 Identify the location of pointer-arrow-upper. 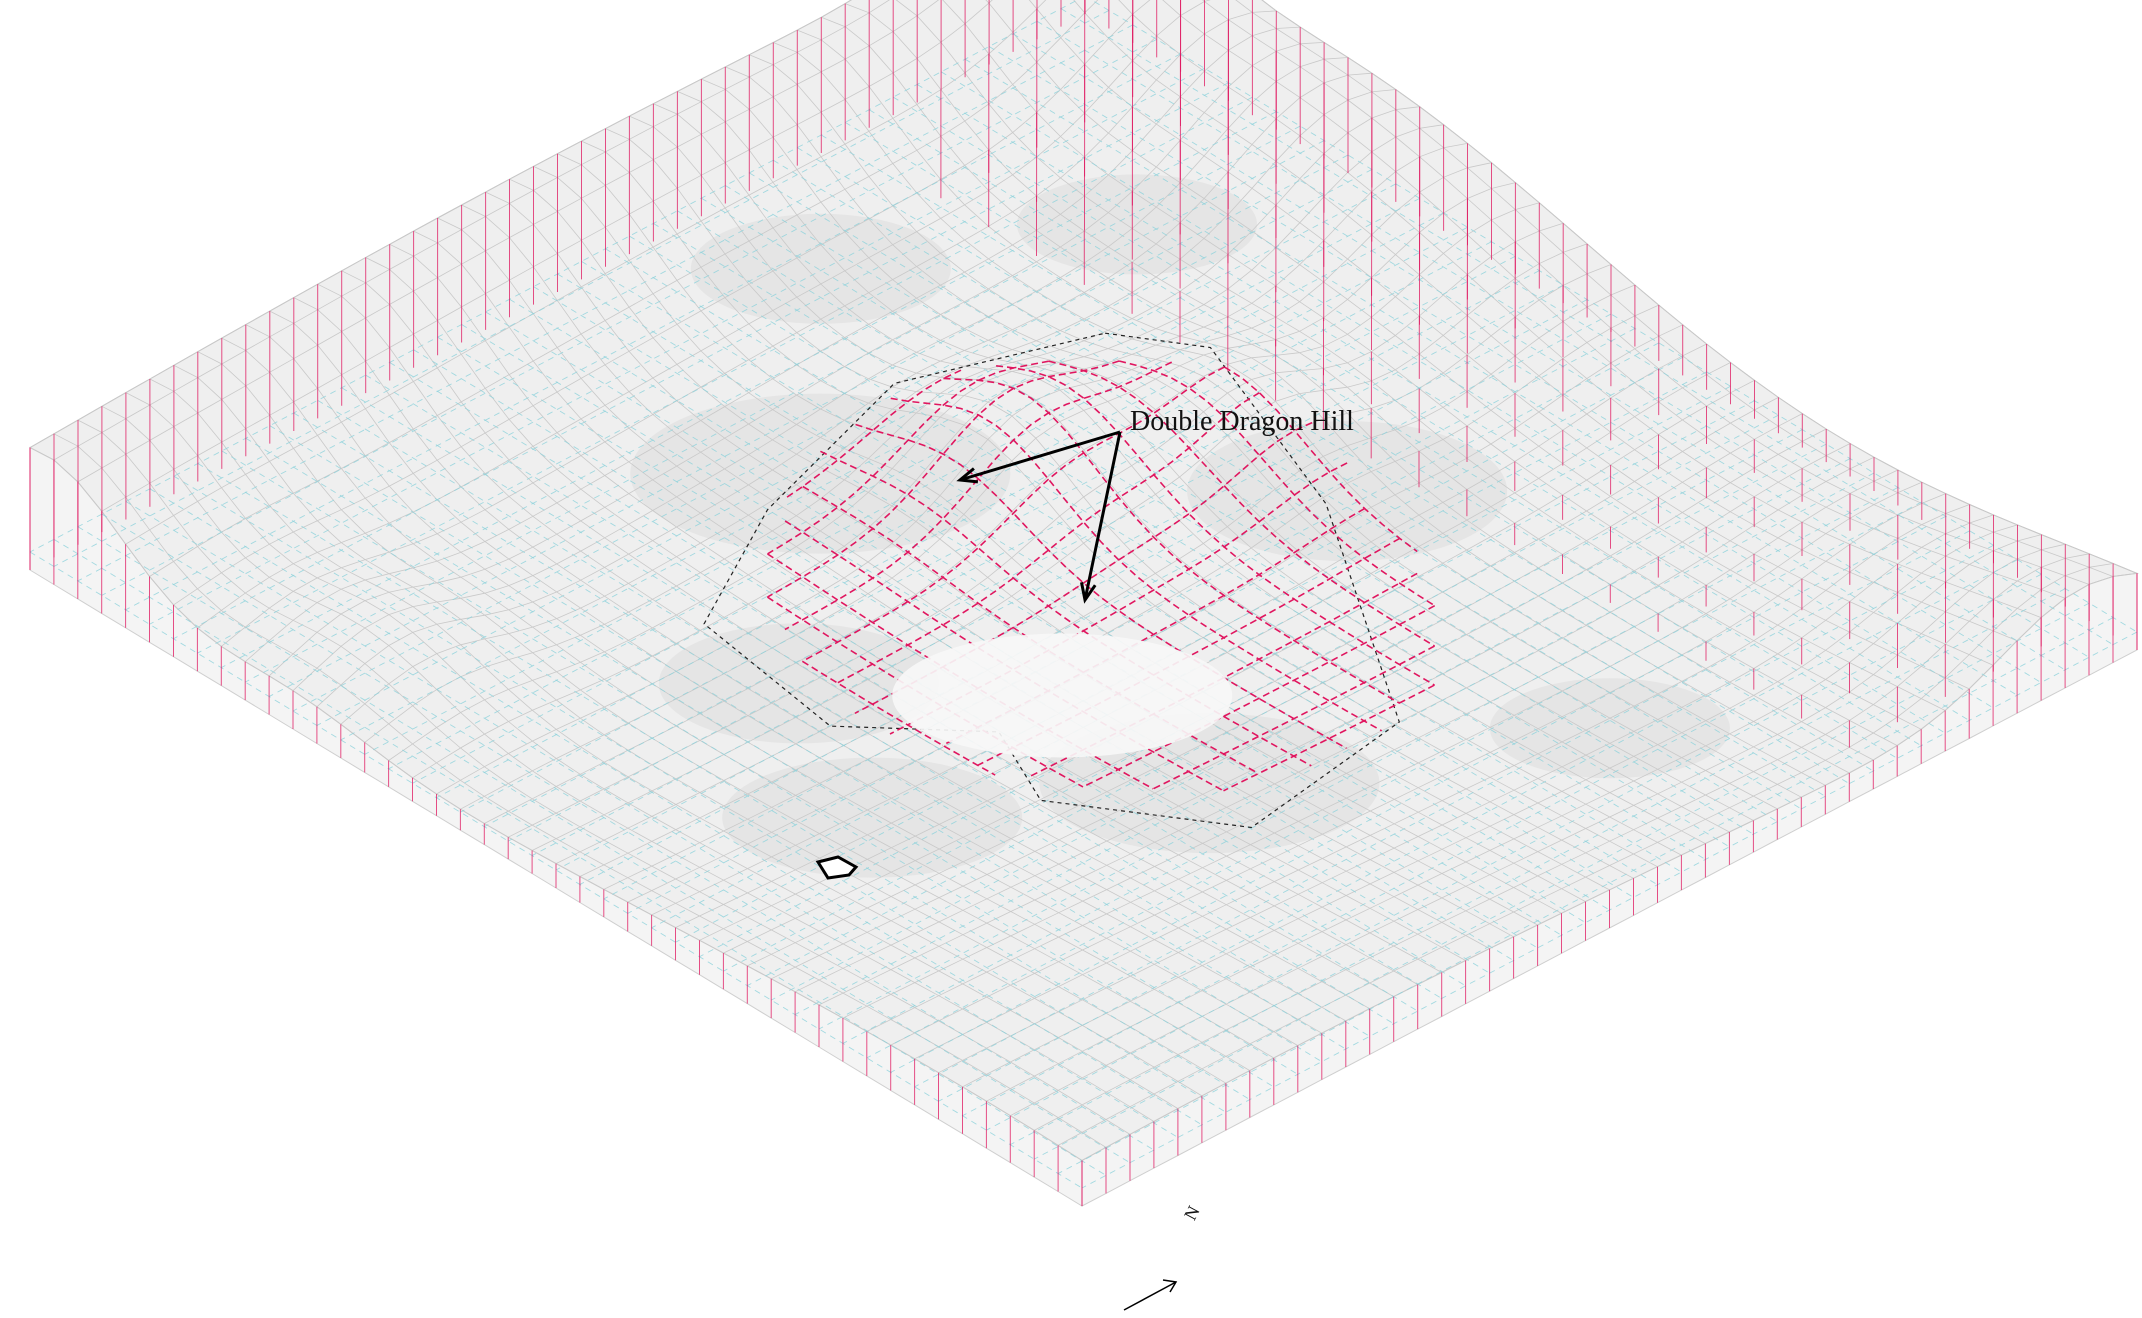
(1040, 456).